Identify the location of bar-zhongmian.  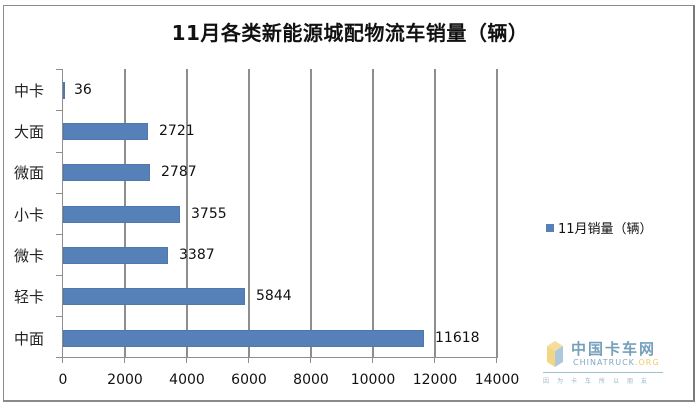
(243, 338).